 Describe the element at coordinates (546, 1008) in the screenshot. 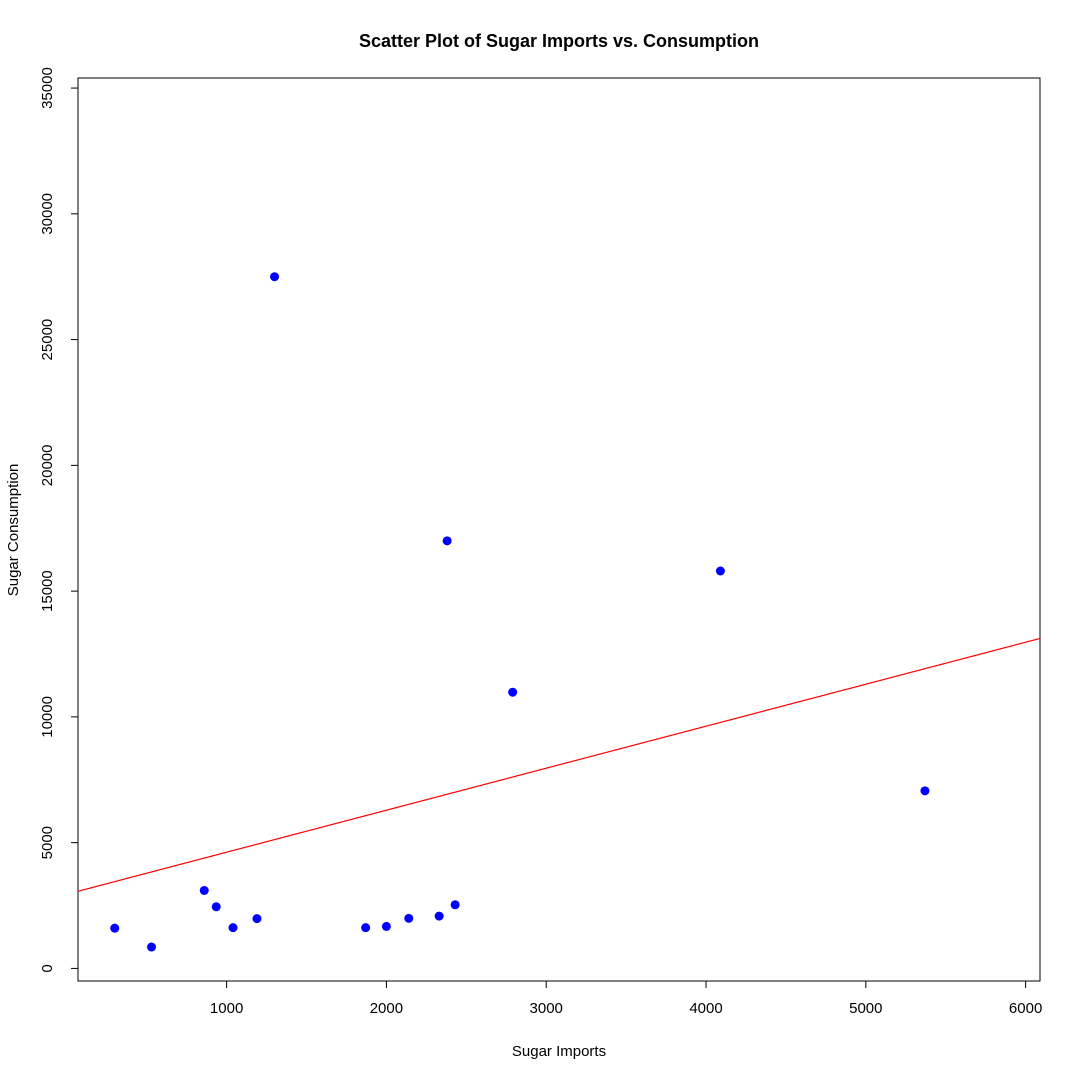

I see `x-tick-label: 3000` at that location.